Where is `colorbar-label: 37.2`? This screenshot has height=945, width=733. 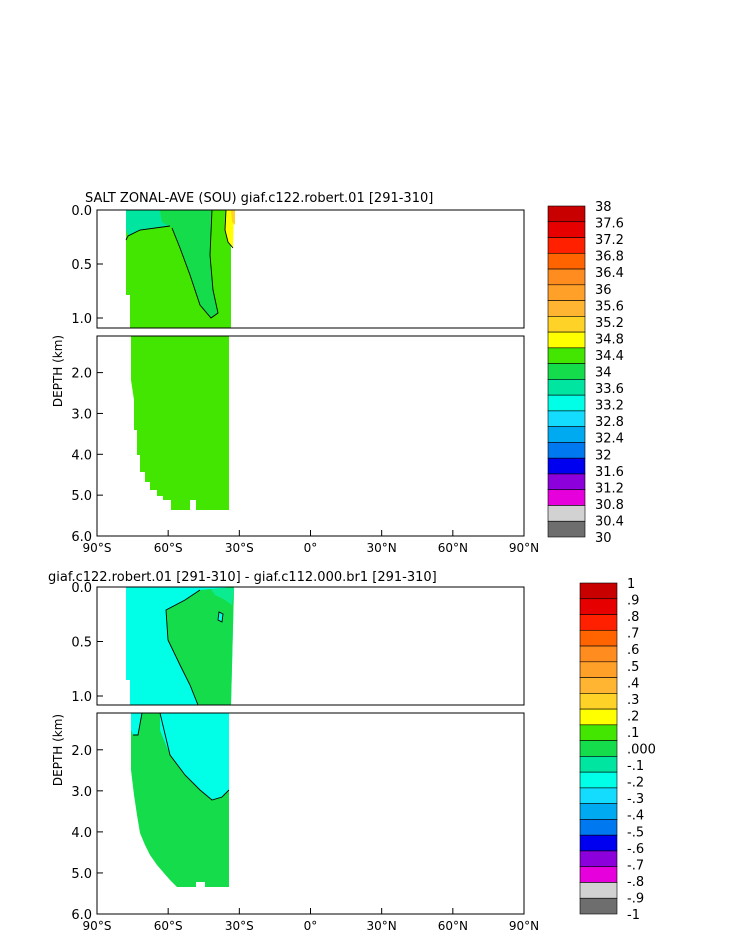
colorbar-label: 37.2 is located at coordinates (609, 240).